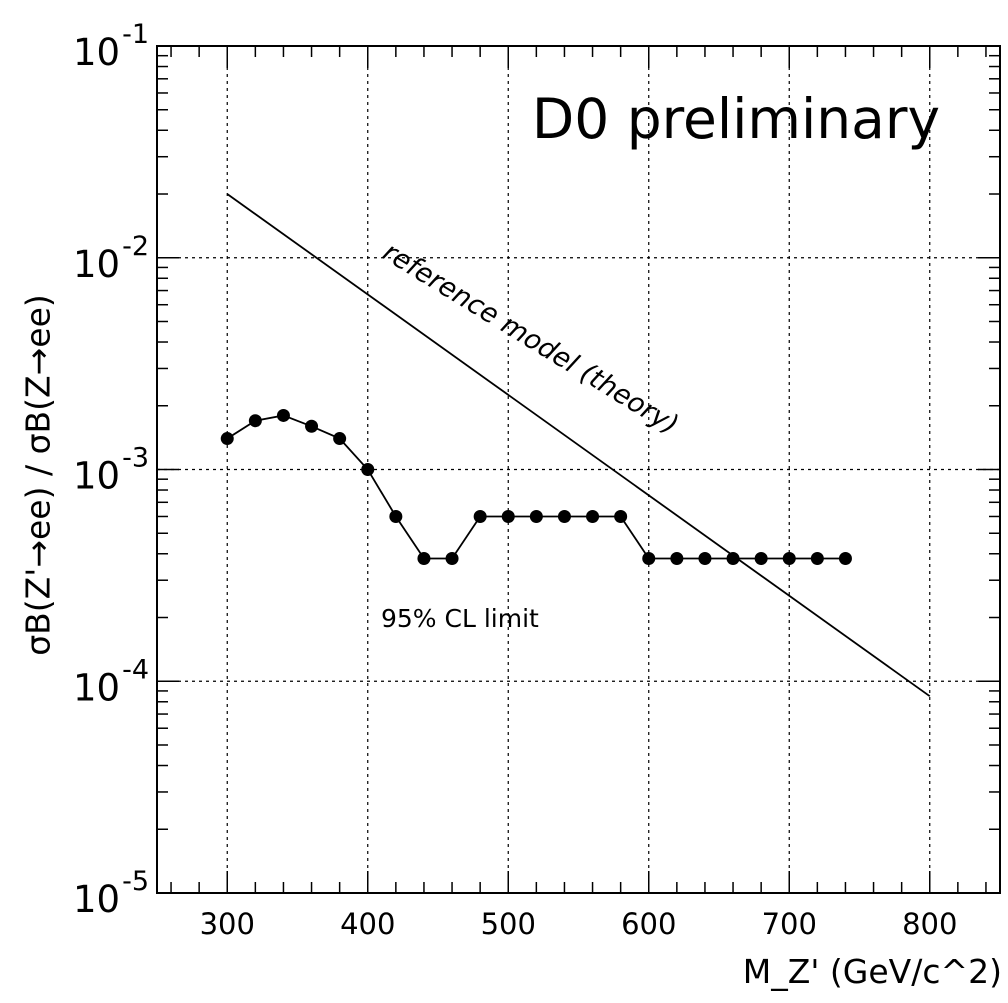  What do you see at coordinates (111, 258) in the screenshot?
I see `y-tick-label: 10⁻²` at bounding box center [111, 258].